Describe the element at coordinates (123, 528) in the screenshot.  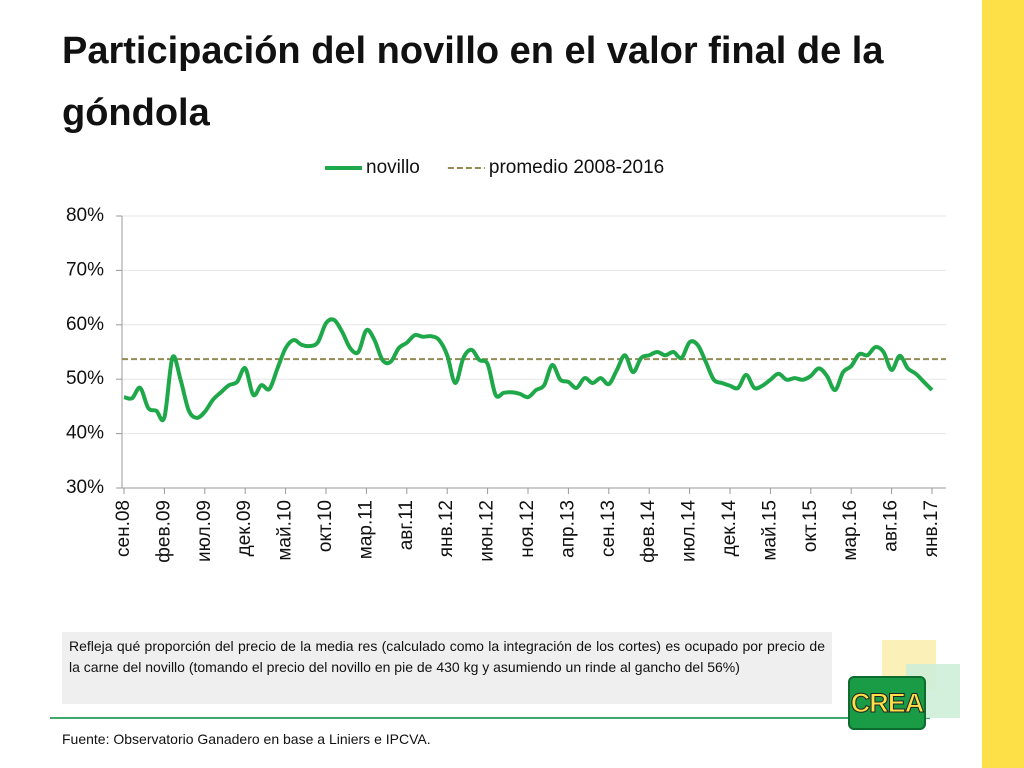
I see `x-tick-label: сен.08` at that location.